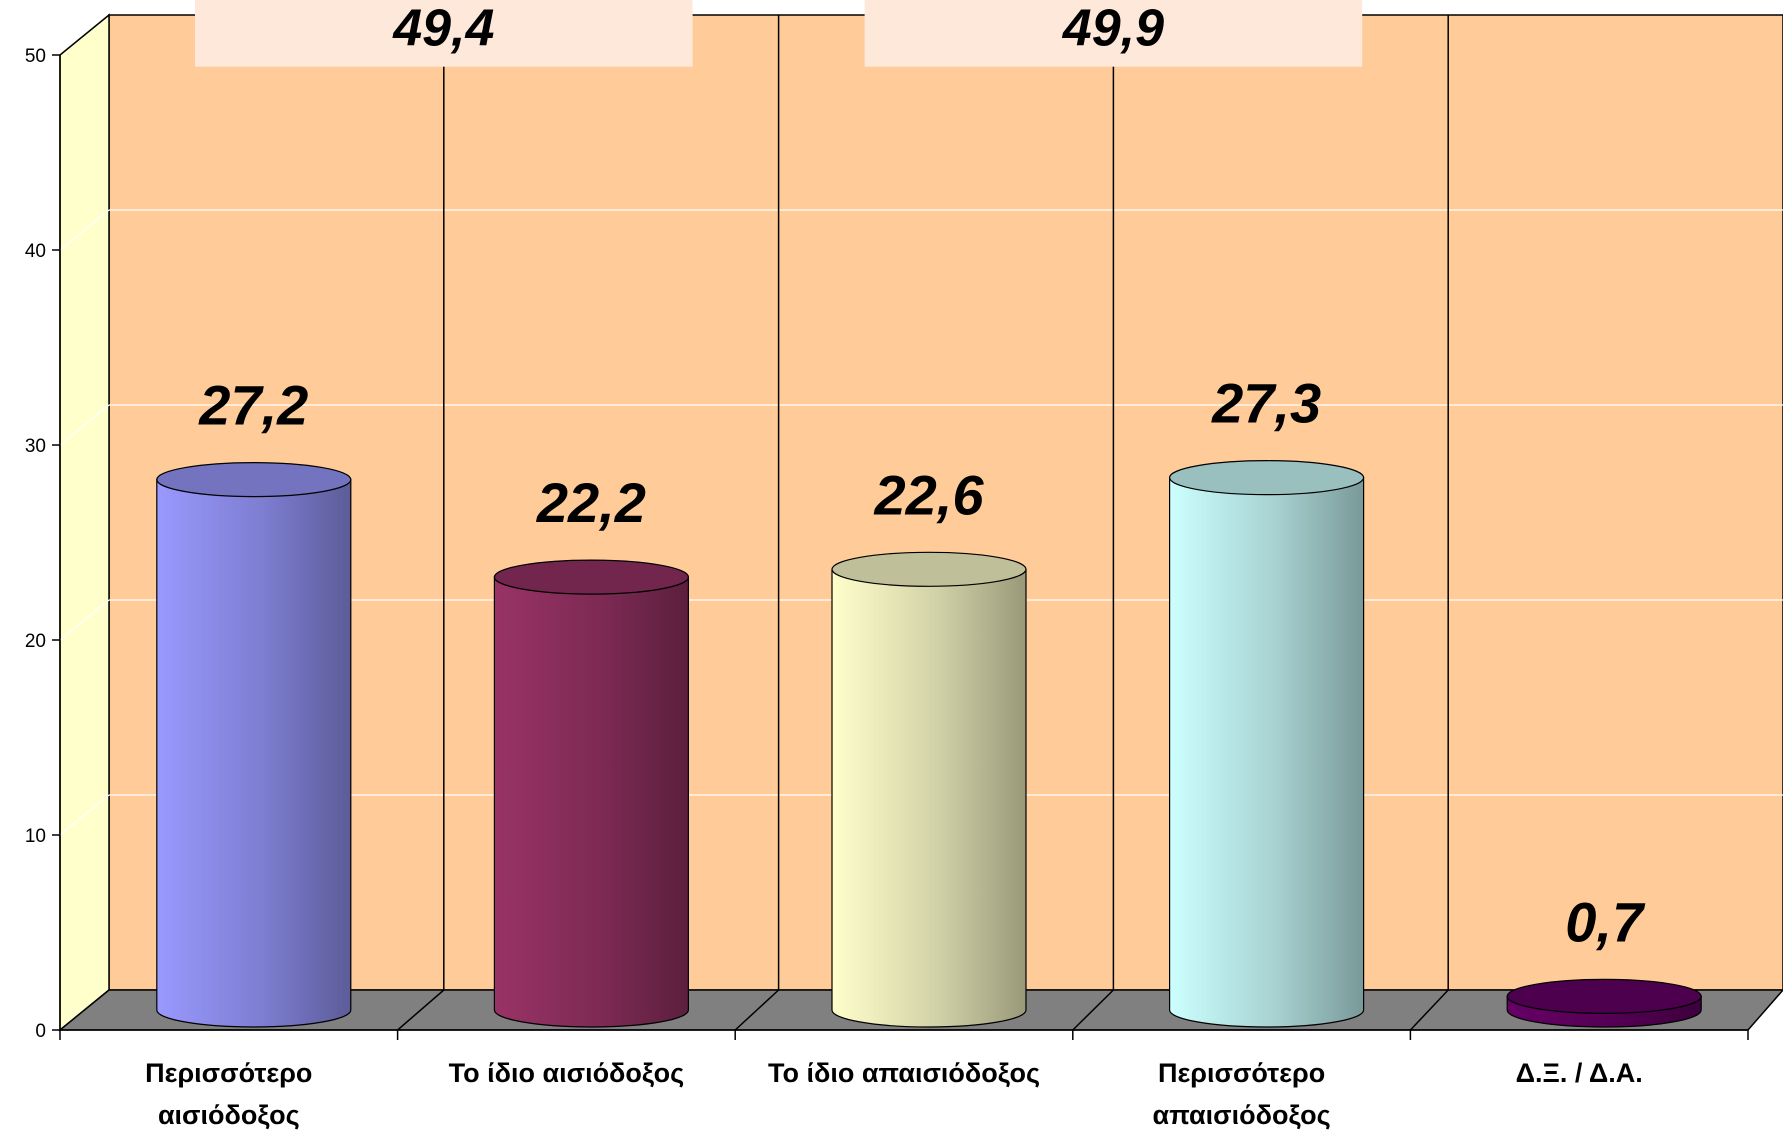 This screenshot has width=1783, height=1133. What do you see at coordinates (35, 641) in the screenshot?
I see `y-tick-label: 20` at bounding box center [35, 641].